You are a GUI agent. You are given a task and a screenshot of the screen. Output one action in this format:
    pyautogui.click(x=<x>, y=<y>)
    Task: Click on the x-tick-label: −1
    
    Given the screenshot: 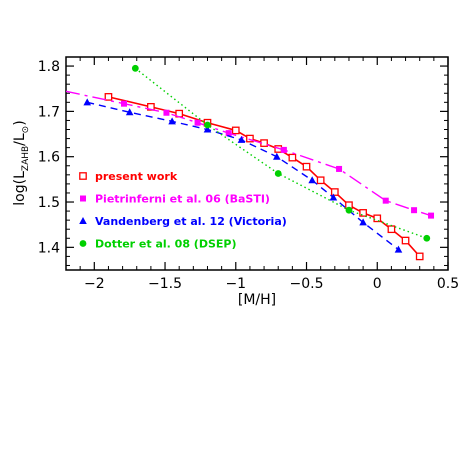 What is the action you would take?
    pyautogui.click(x=235, y=284)
    